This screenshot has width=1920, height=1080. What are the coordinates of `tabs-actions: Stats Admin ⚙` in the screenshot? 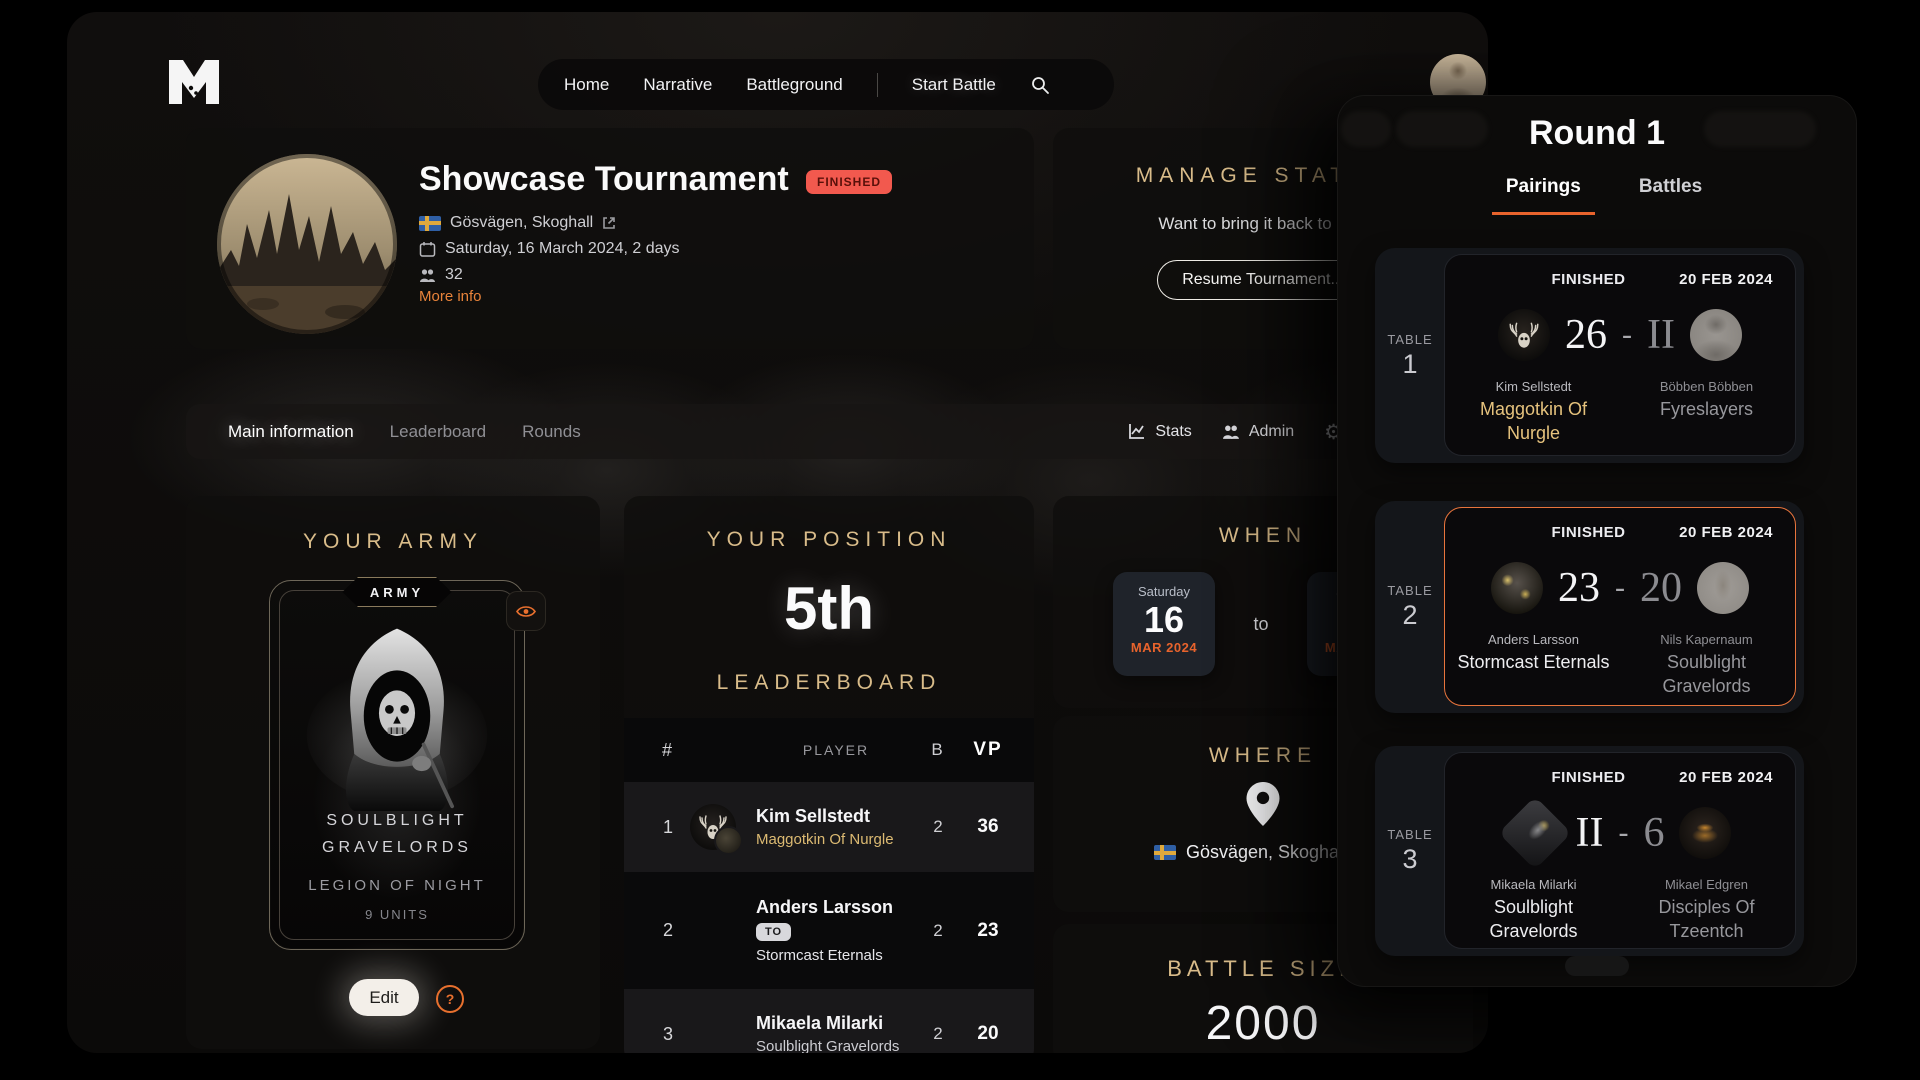 It's located at (1235, 432).